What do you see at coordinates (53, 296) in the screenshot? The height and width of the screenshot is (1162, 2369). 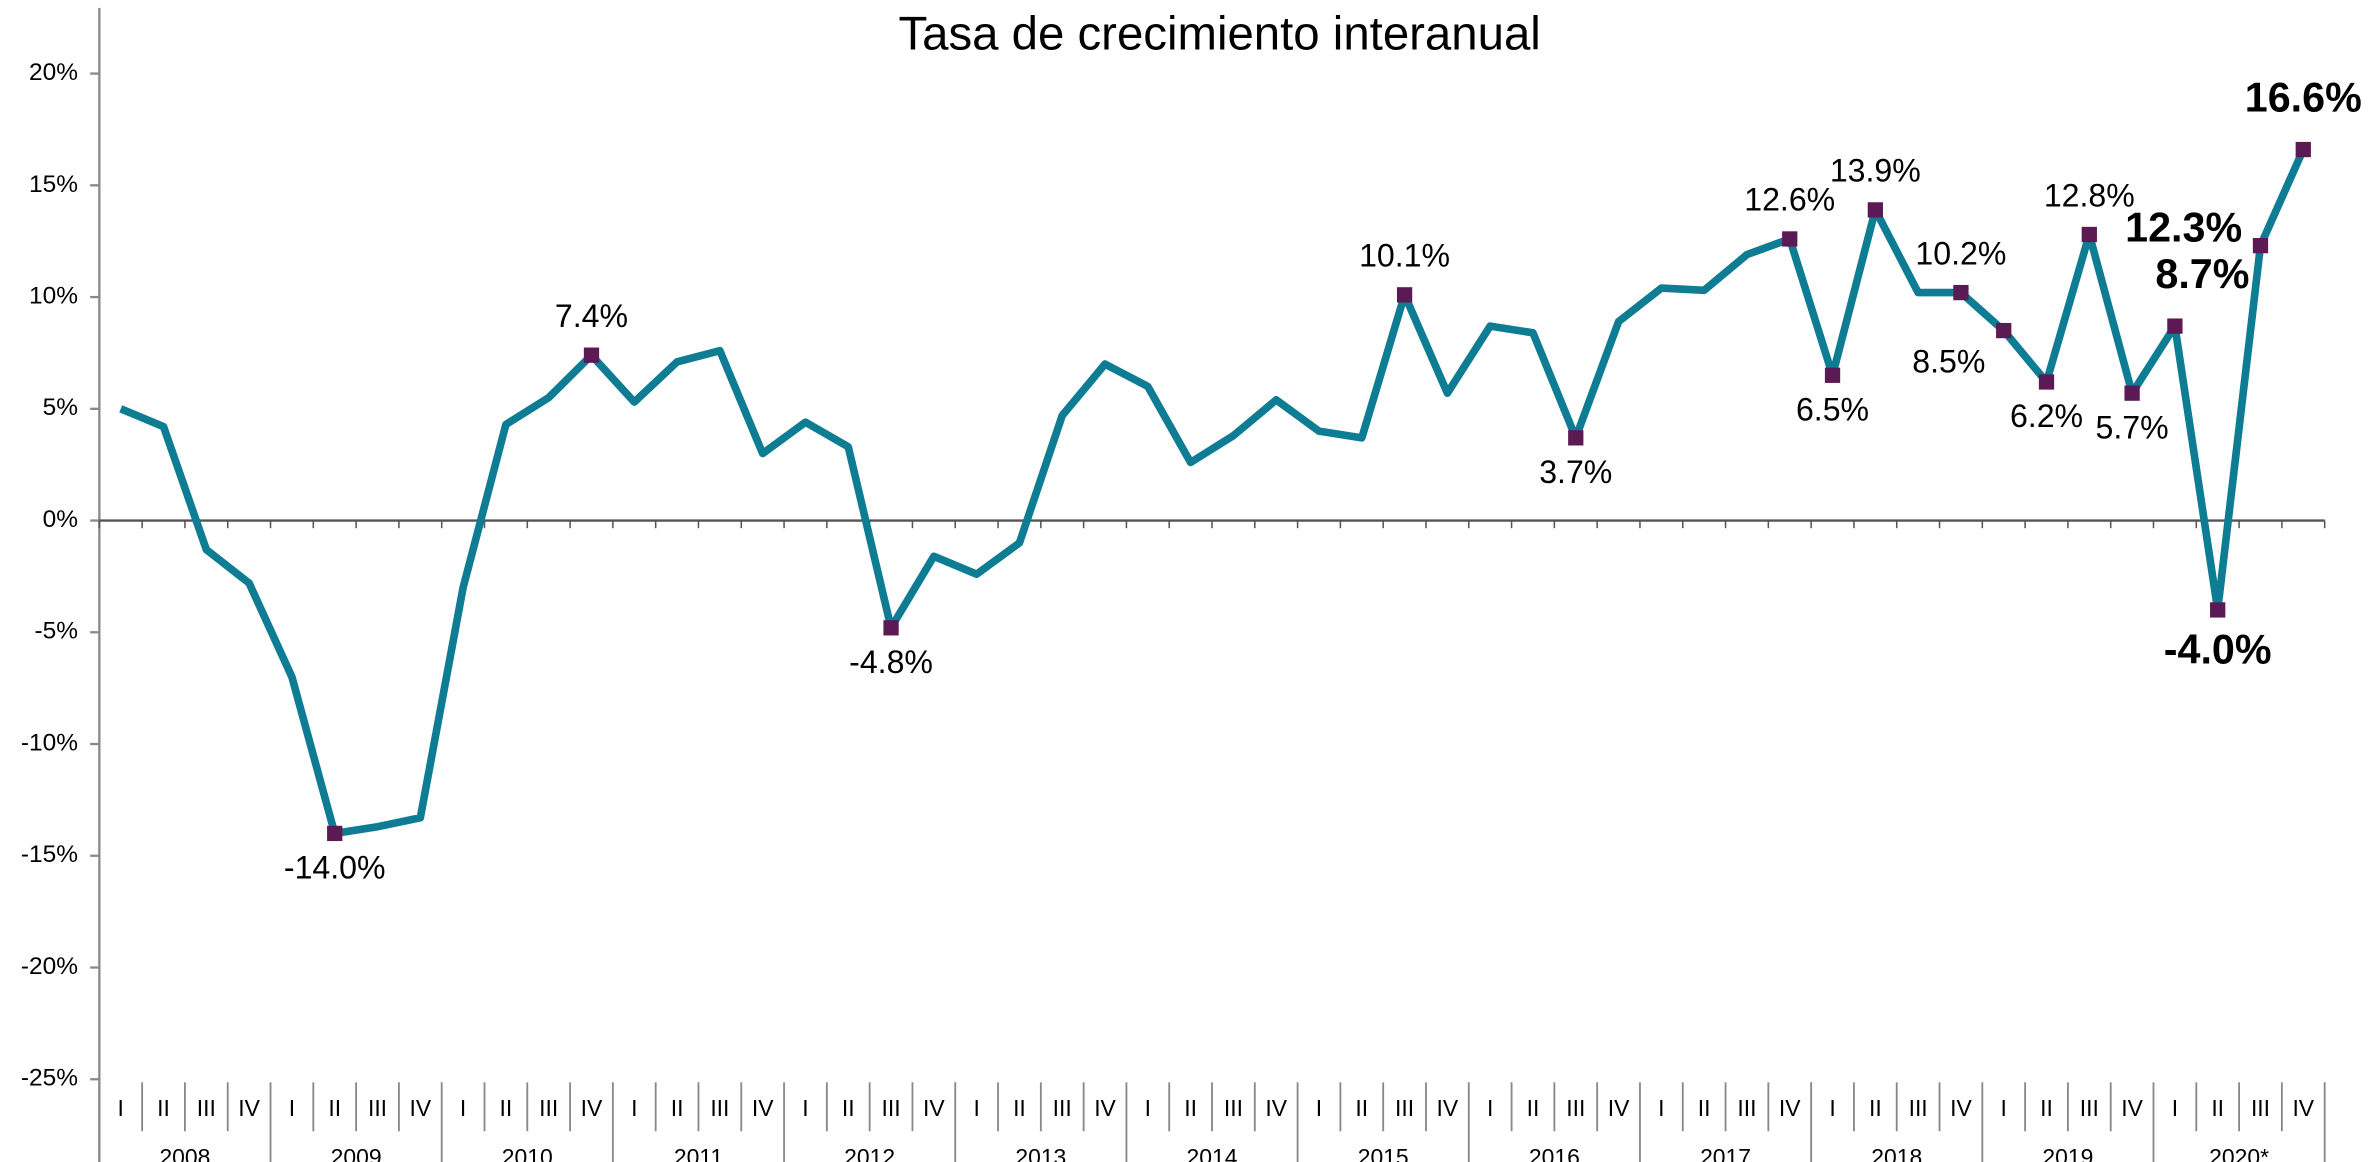 I see `y-tick-label: 10%` at bounding box center [53, 296].